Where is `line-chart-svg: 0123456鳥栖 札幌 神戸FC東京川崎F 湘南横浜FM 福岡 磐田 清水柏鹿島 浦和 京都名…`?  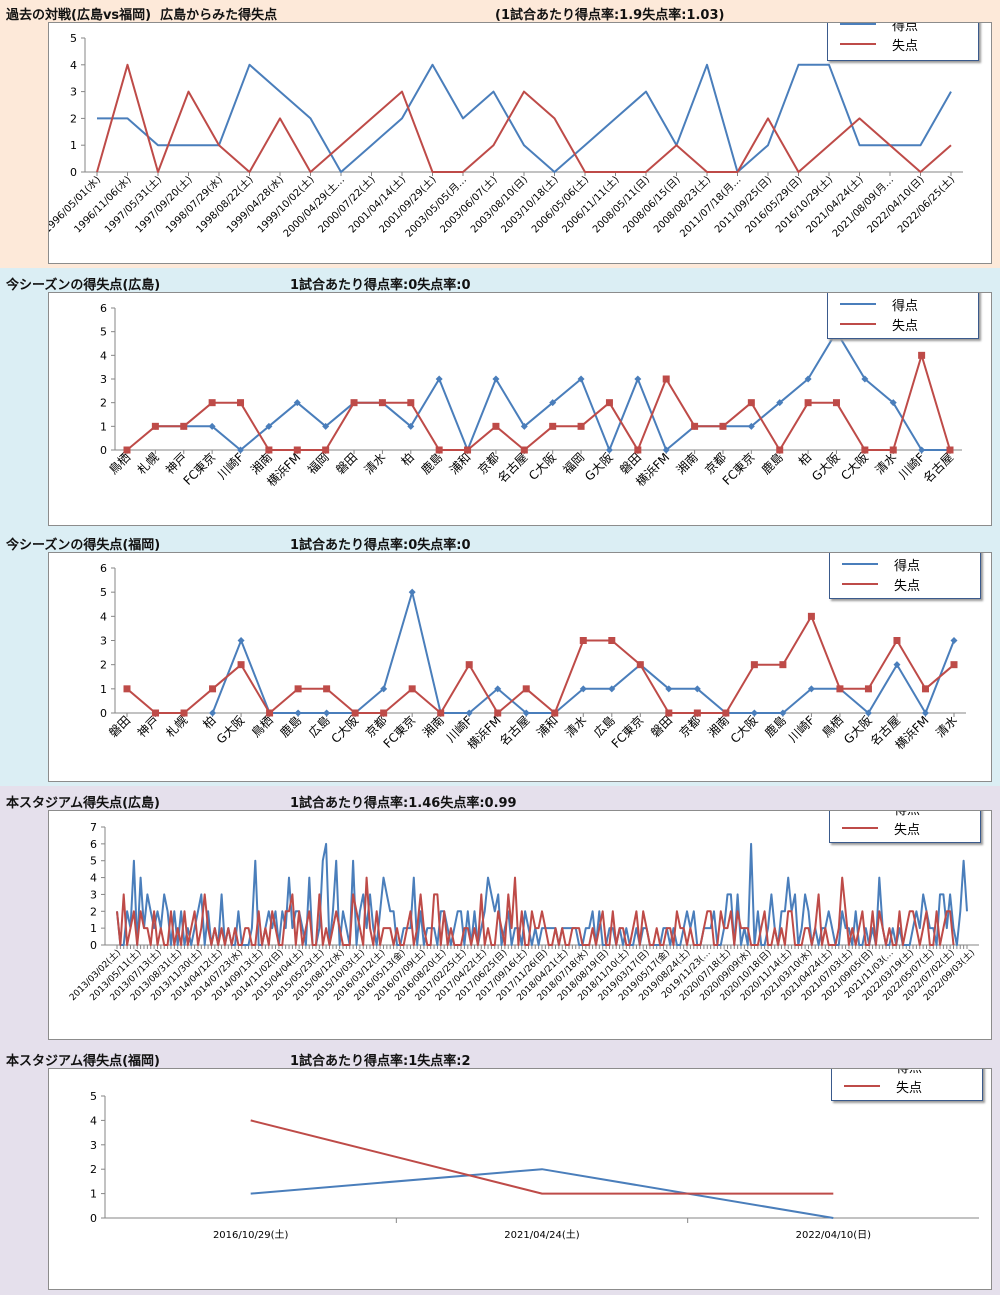
line-chart-svg: 0123456鳥栖 札幌 神戸FC東京川崎F 湘南横浜FM 福岡 磐田 清水柏鹿島 浦和 京都名… is located at coordinates (531, 395).